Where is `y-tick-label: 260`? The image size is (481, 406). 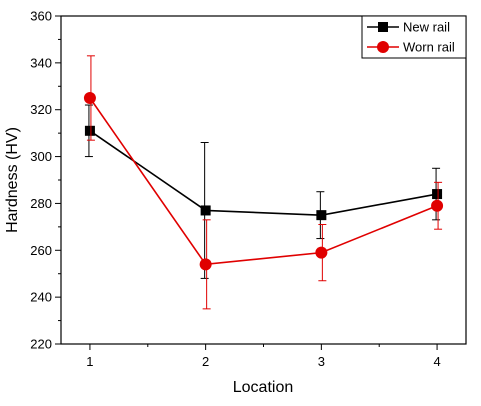 y-tick-label: 260 is located at coordinates (41, 250).